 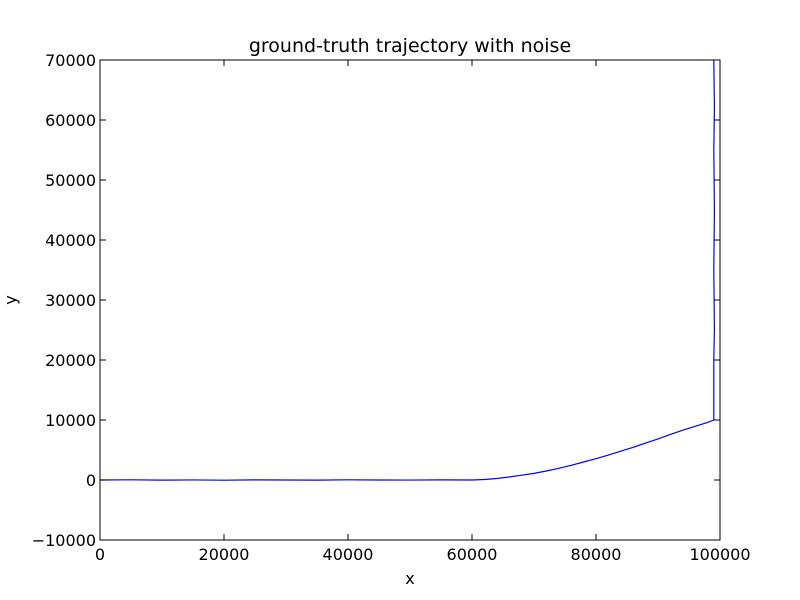 I want to click on x-tick-label: 60000, so click(x=472, y=554).